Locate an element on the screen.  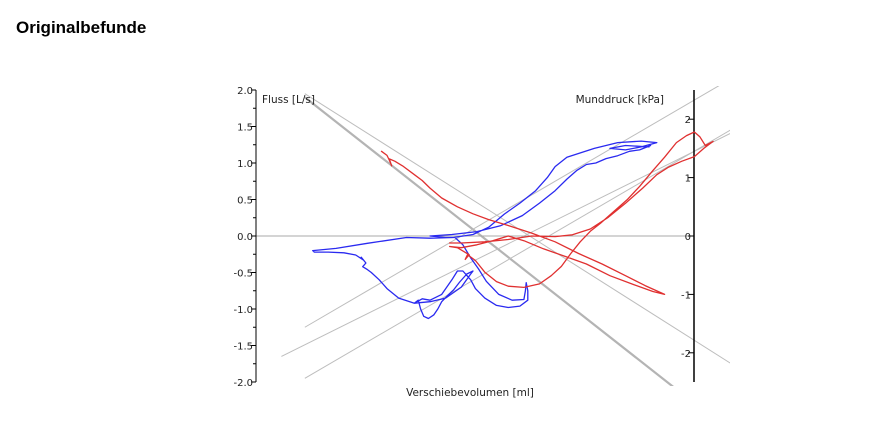
left-tick-label: 0.0 is located at coordinates (245, 237).